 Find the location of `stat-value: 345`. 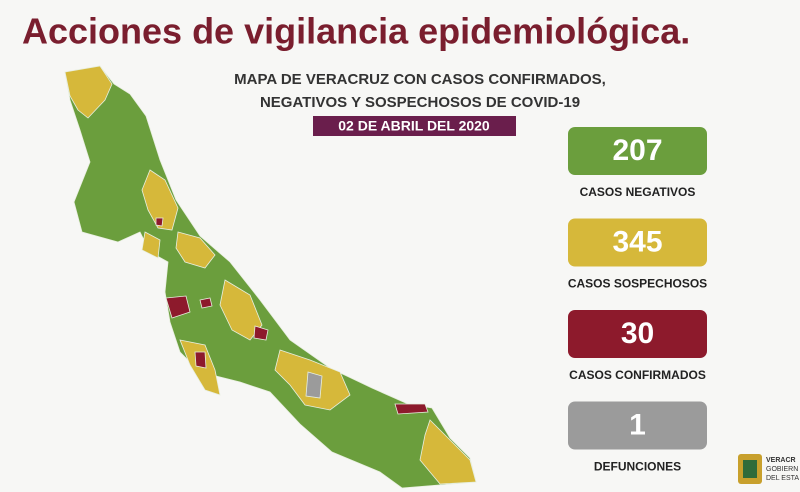

stat-value: 345 is located at coordinates (637, 241).